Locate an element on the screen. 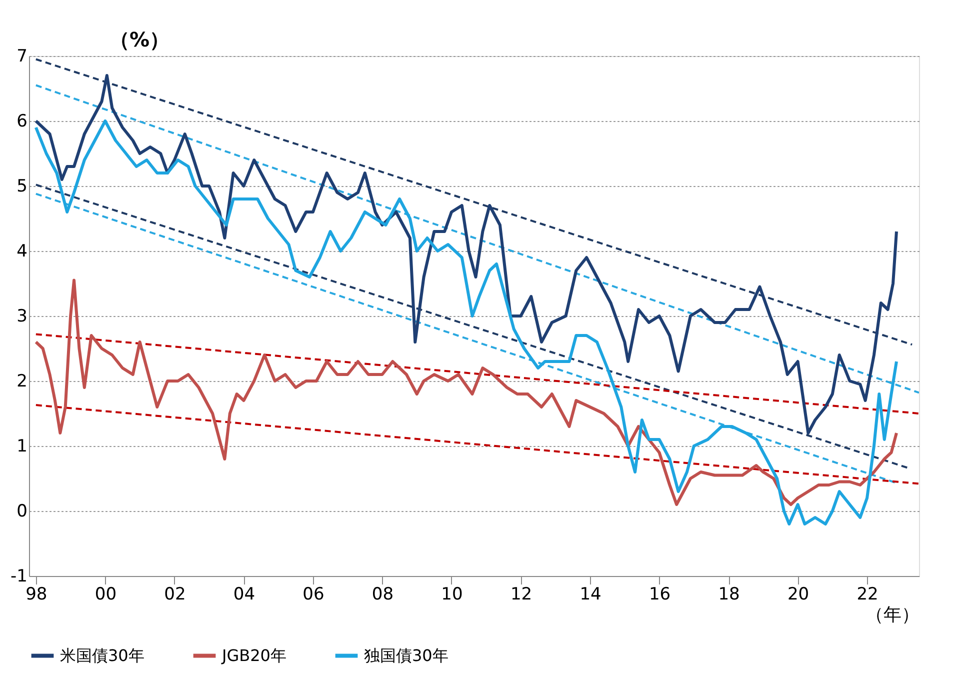 This screenshot has height=679, width=970. x-tick-label: 10 is located at coordinates (452, 594).